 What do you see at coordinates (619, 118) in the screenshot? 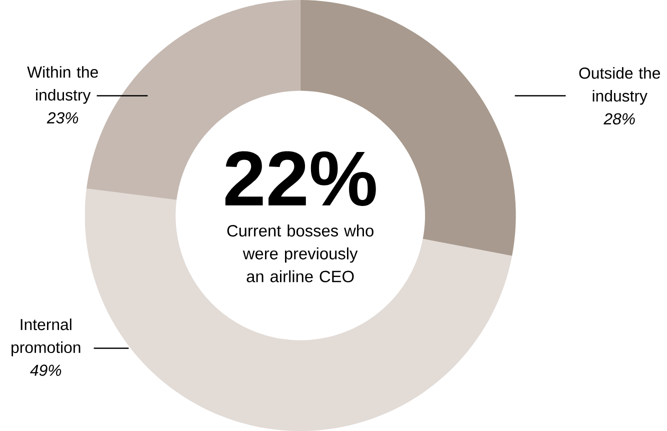
I see `data-label: 28%` at bounding box center [619, 118].